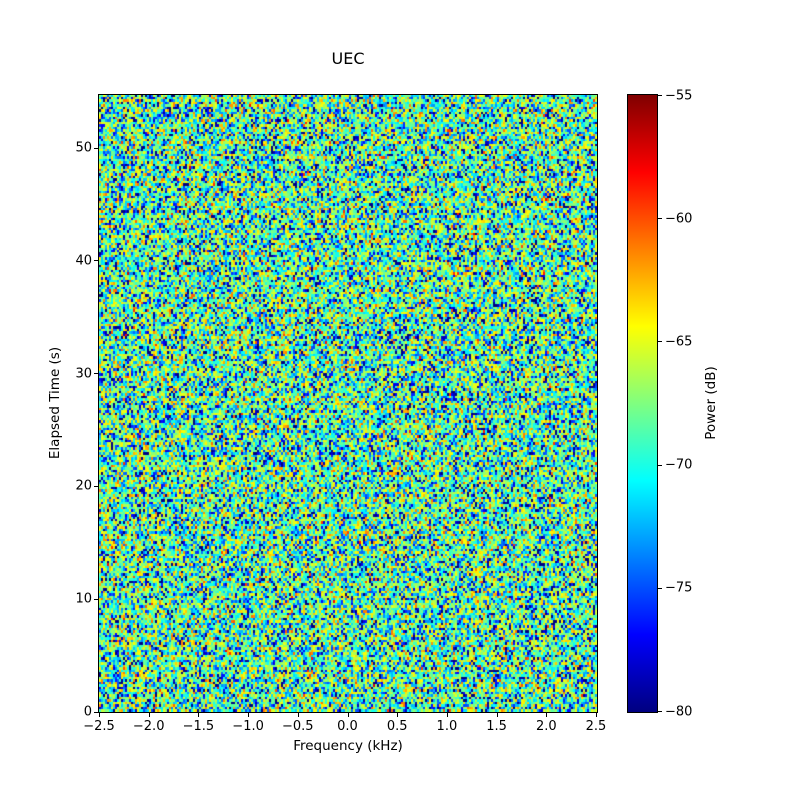 This screenshot has width=800, height=800. I want to click on x-axis-tick-label: −1.5, so click(198, 726).